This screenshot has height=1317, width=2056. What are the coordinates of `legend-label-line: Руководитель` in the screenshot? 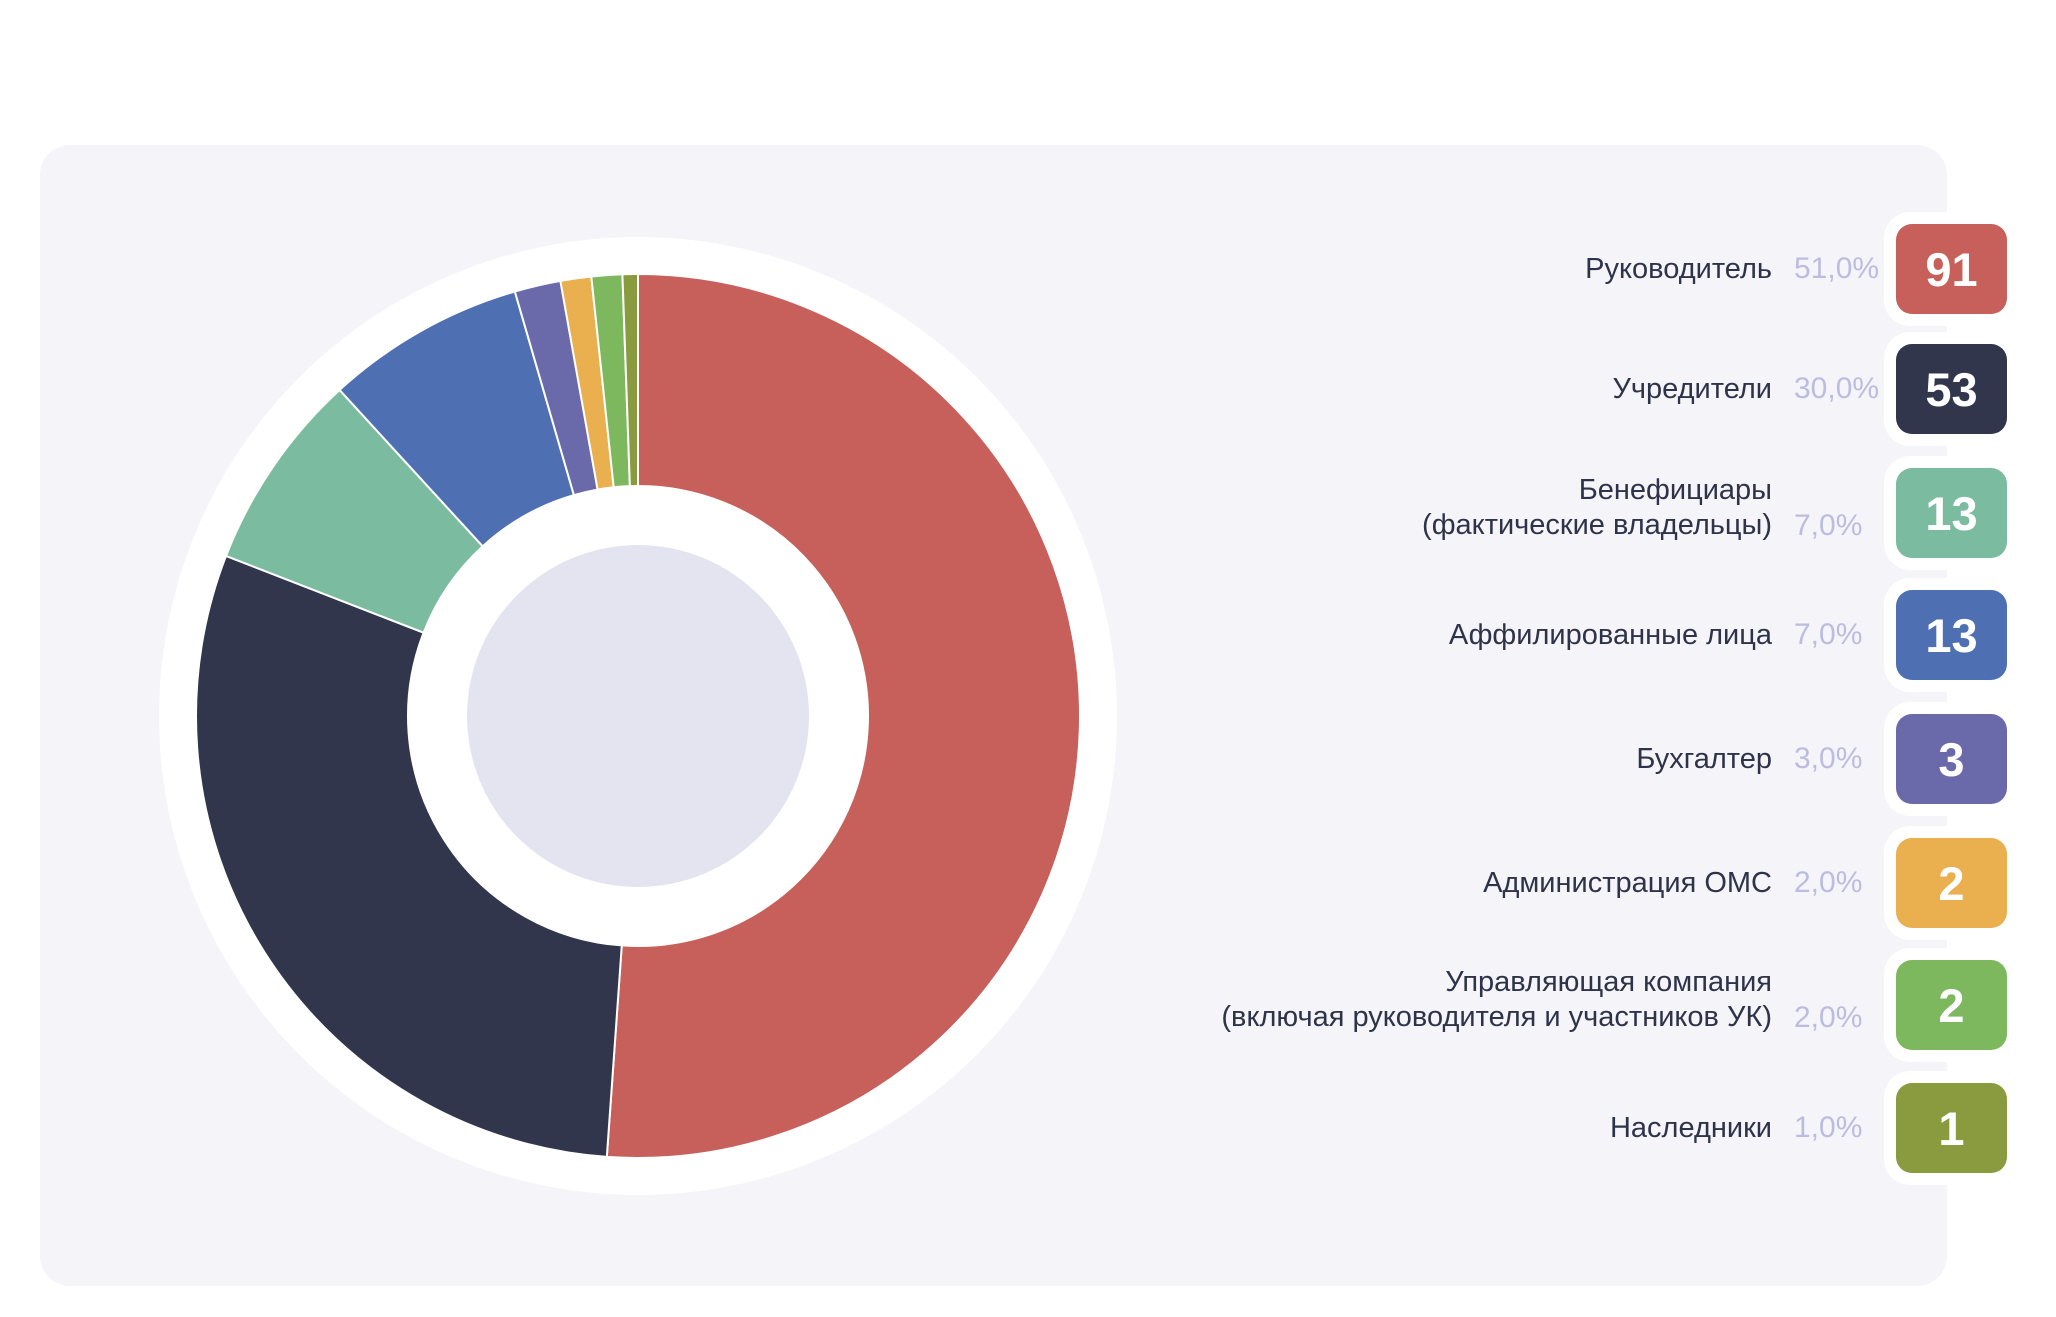 It's located at (1678, 268).